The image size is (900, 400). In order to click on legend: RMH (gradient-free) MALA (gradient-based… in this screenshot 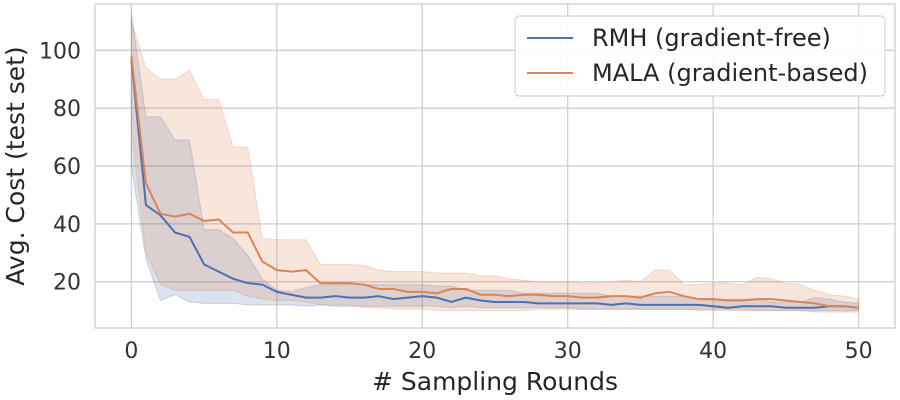, I will do `click(700, 56)`.